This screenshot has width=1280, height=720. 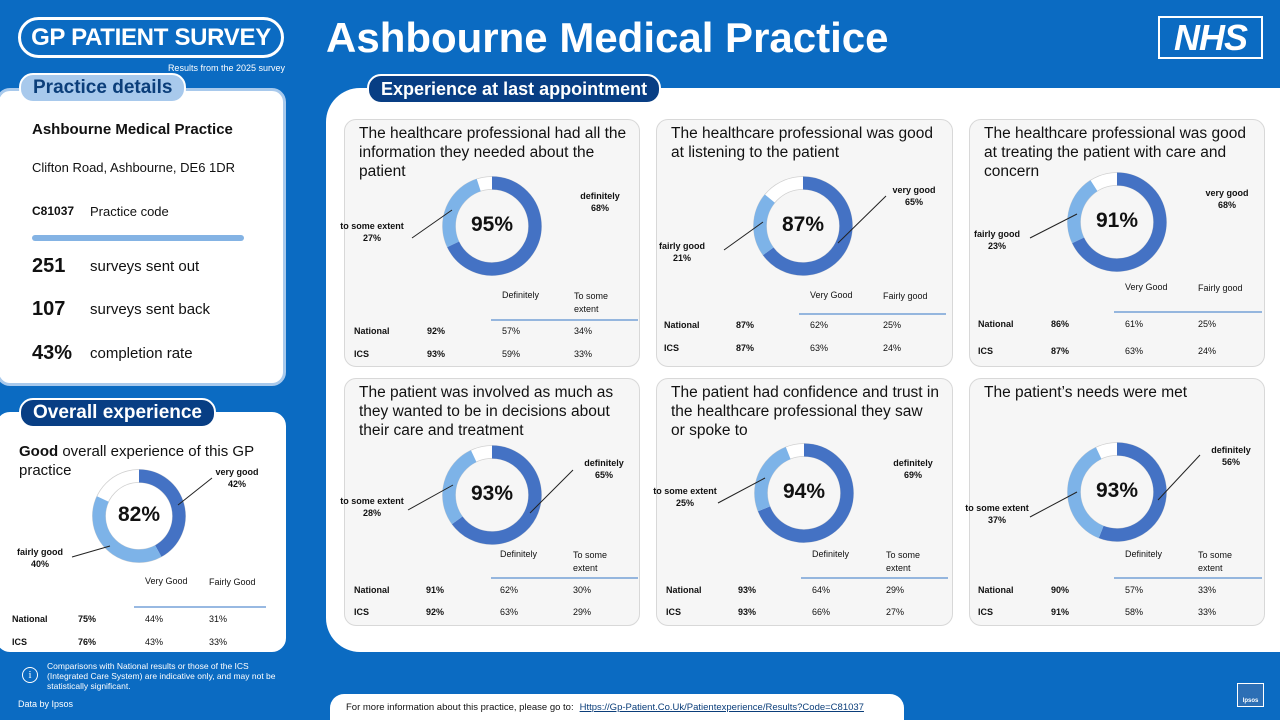 I want to click on sent-back-count: 107, so click(x=49, y=309).